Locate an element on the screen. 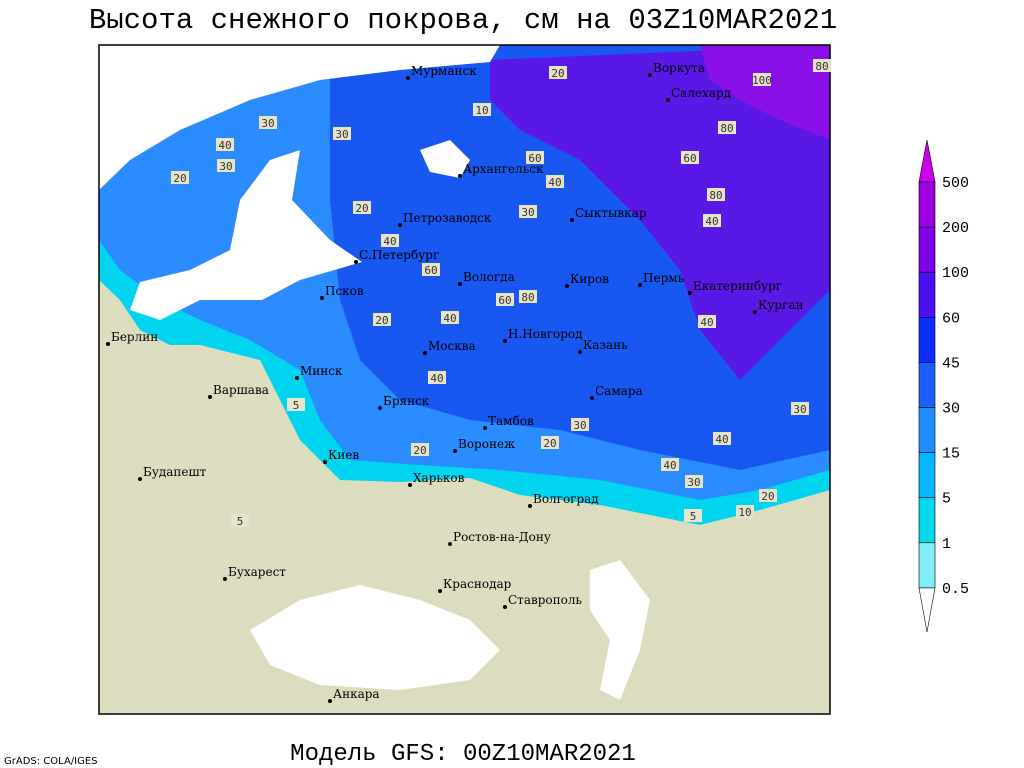 Image resolution: width=1024 pixels, height=768 pixels. colorbar-label: 100 is located at coordinates (955, 273).